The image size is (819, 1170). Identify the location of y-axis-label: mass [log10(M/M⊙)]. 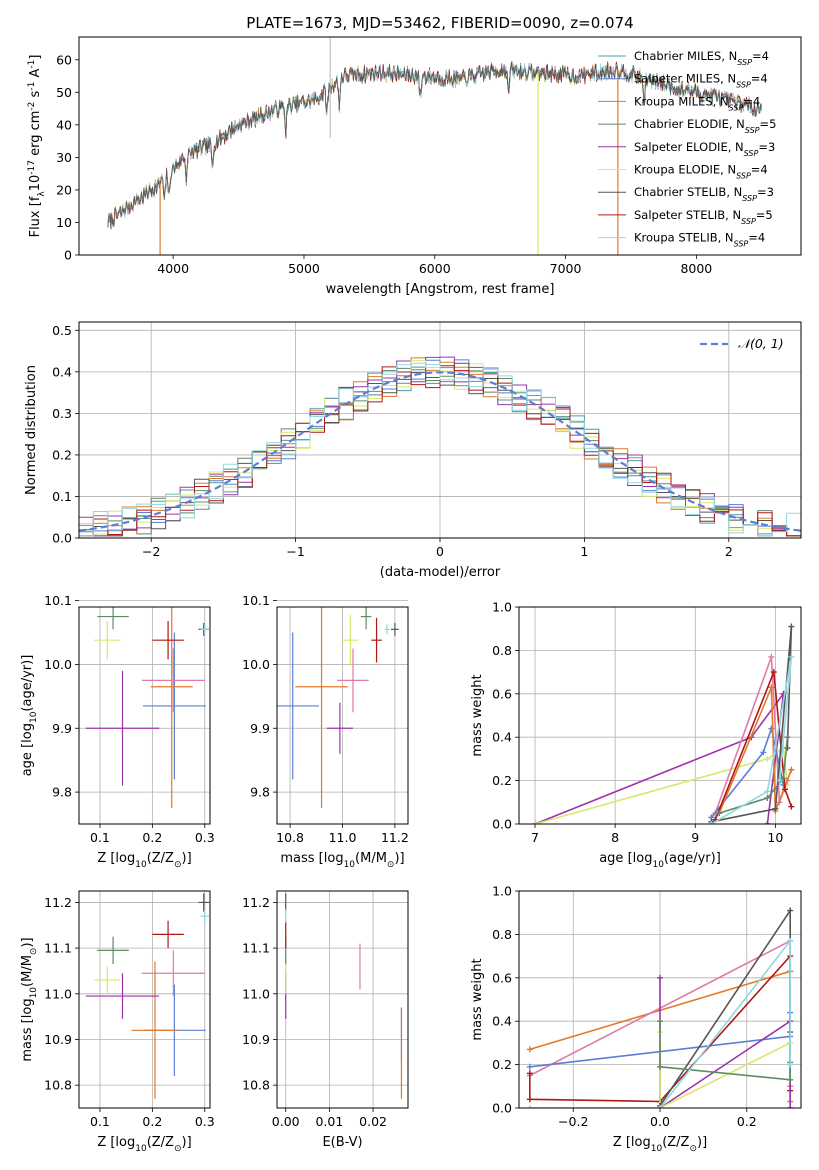
(29, 999).